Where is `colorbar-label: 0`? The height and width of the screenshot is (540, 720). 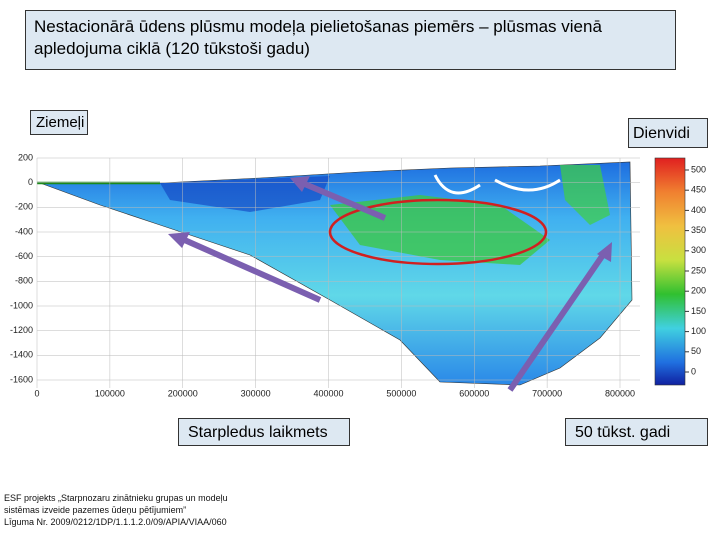
colorbar-label: 0 is located at coordinates (693, 371).